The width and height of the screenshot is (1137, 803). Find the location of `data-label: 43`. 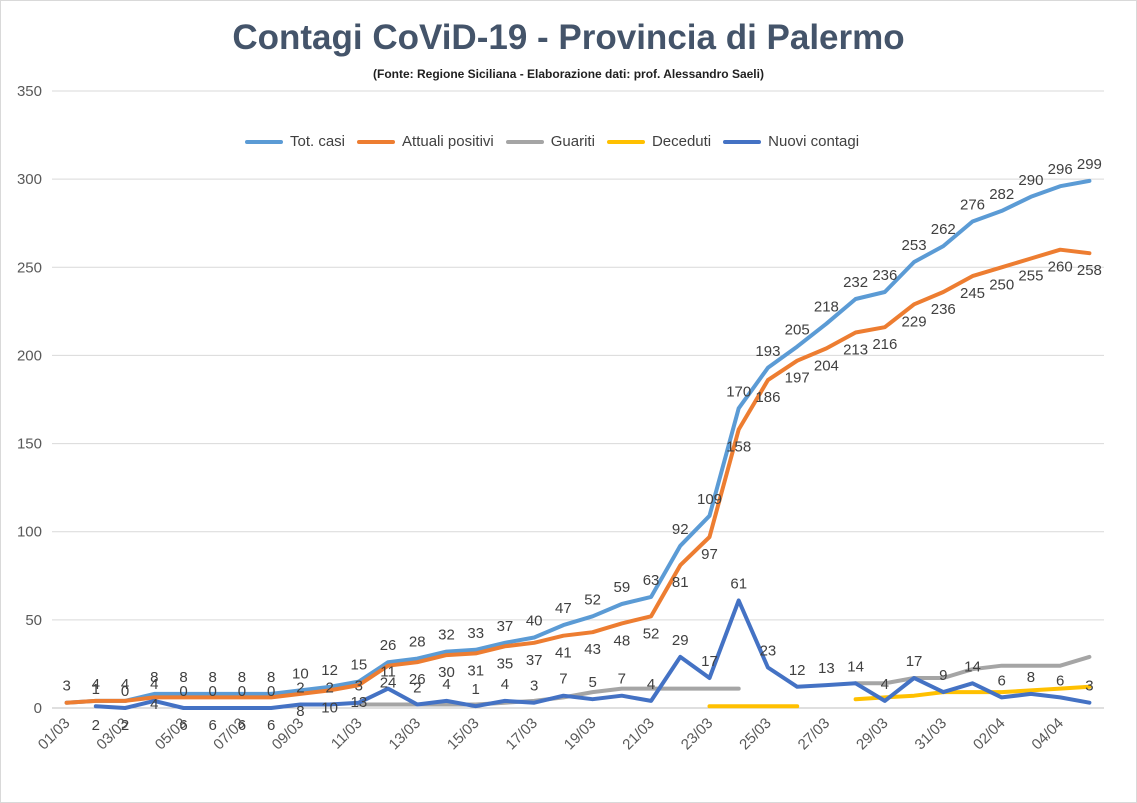

data-label: 43 is located at coordinates (592, 649).